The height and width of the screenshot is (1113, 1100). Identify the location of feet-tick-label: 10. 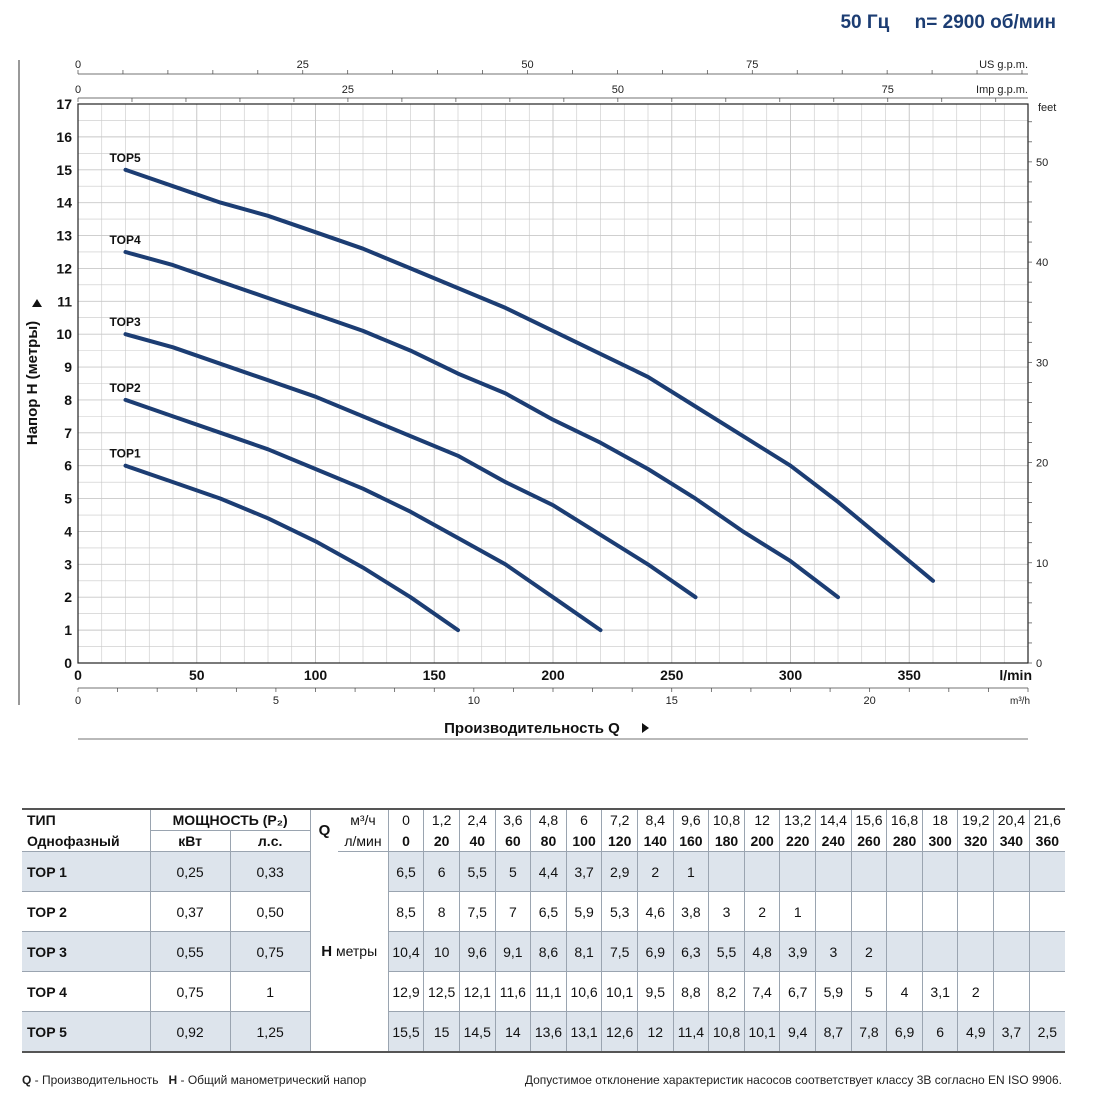
(1042, 564).